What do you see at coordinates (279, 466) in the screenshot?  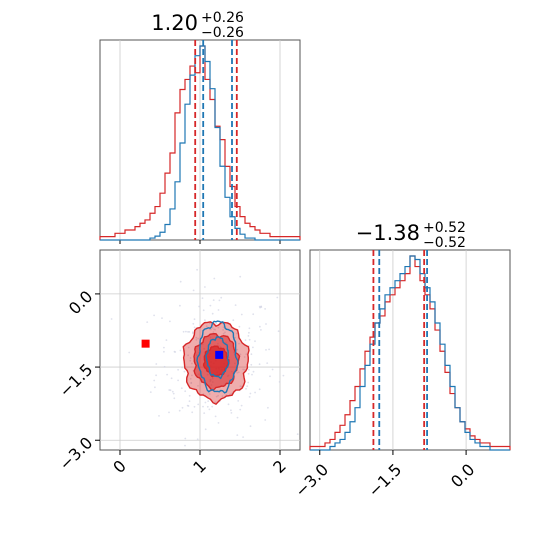 I see `joint-x-tick-label: 2` at bounding box center [279, 466].